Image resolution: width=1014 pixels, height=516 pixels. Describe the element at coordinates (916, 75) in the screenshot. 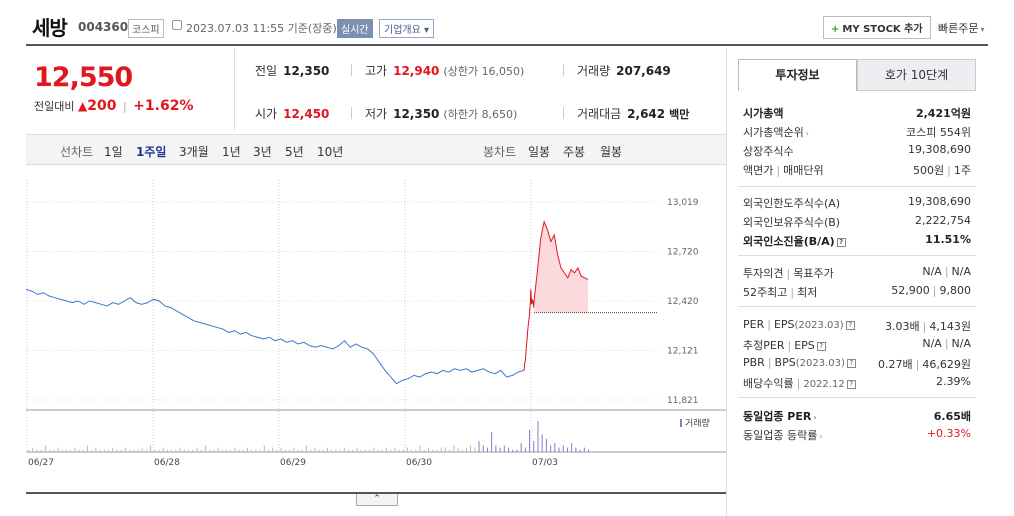

I see `tab-orderbook-10: 호가 10단계` at that location.